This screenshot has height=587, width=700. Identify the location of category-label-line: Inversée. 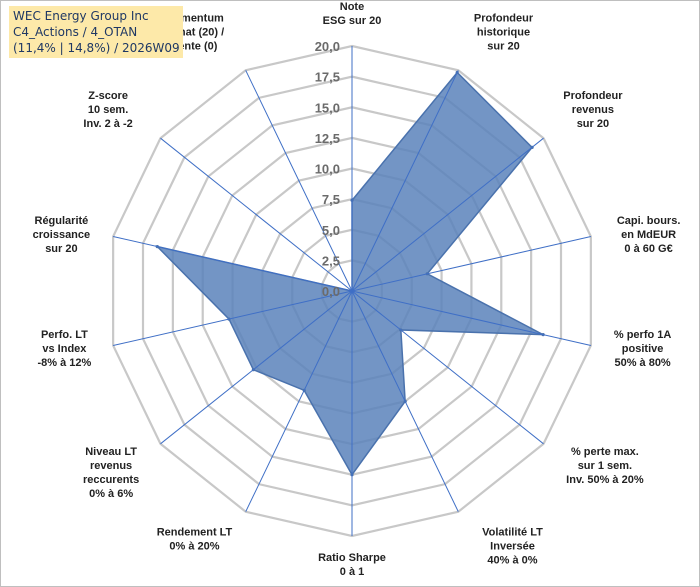
(512, 547).